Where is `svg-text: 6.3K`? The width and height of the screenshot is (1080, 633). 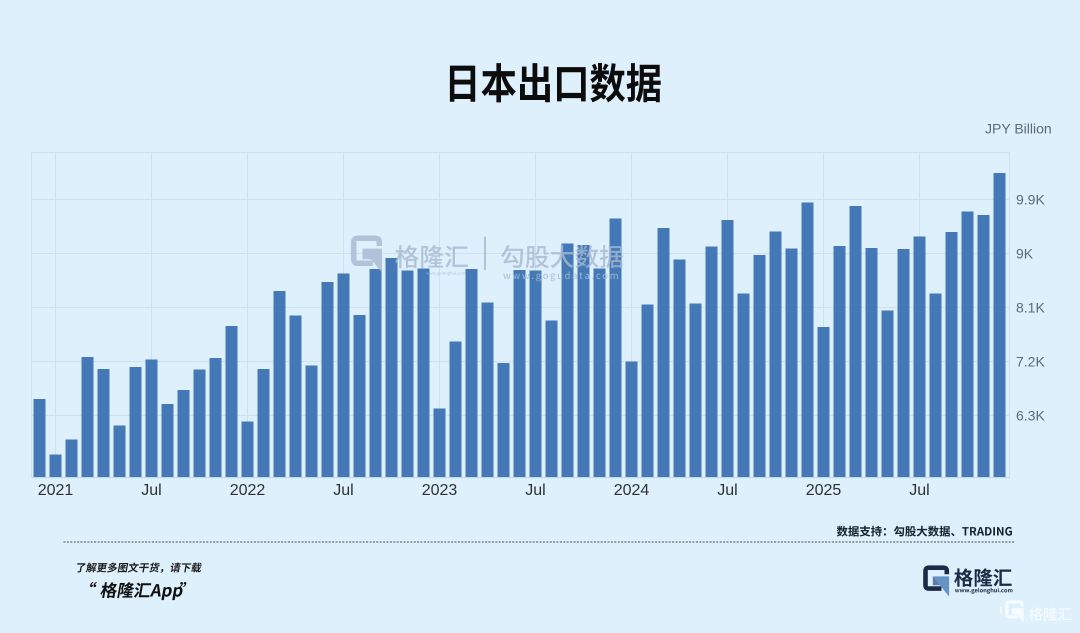 svg-text: 6.3K is located at coordinates (1030, 416).